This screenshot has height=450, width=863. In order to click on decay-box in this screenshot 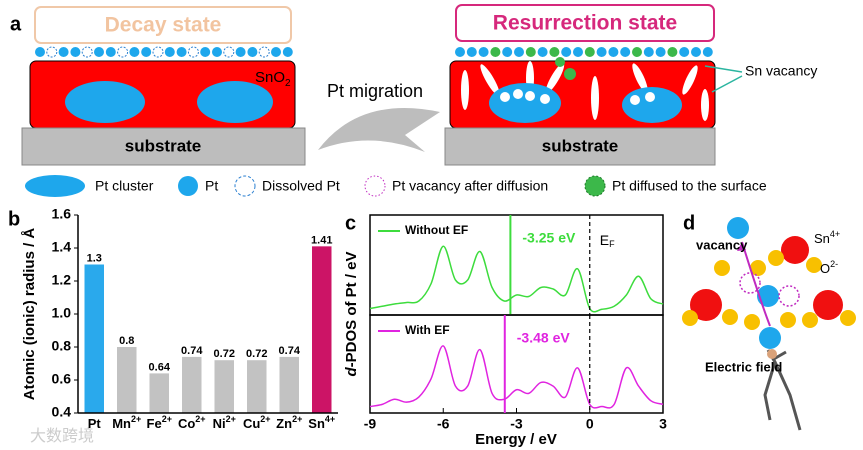, I will do `click(163, 25)`.